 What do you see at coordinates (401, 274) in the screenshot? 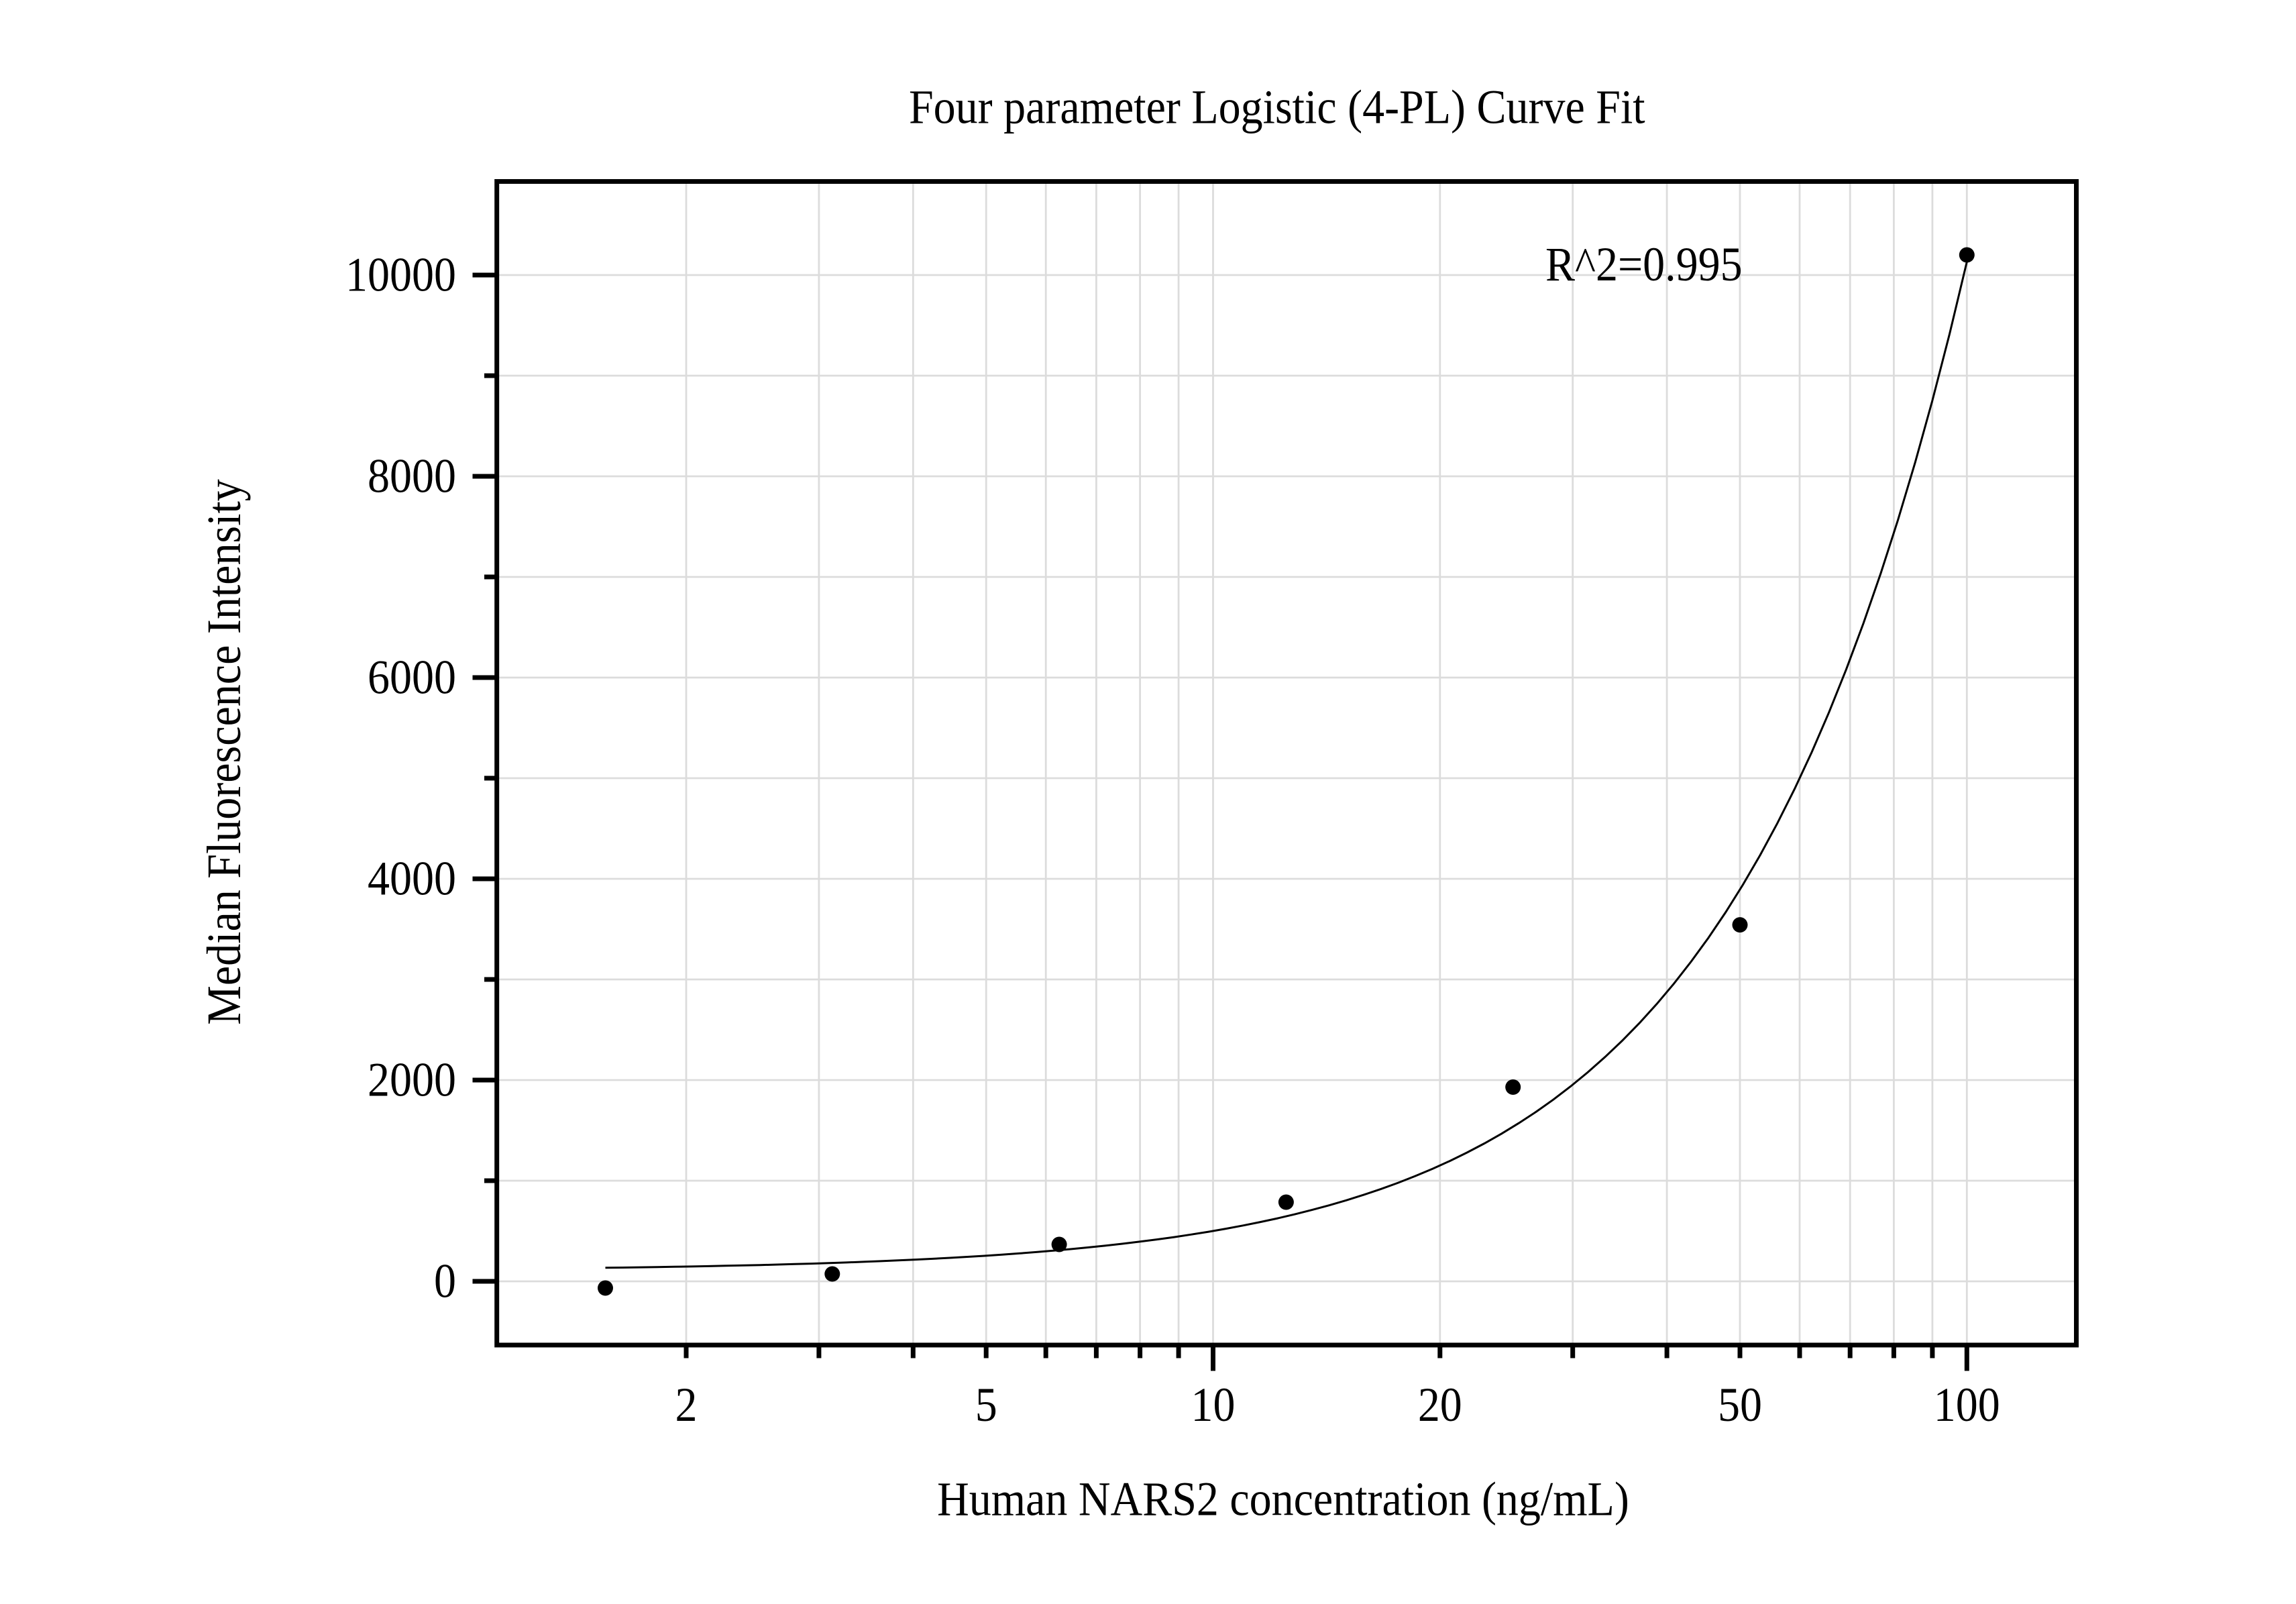
I see `svg-text: 10000` at bounding box center [401, 274].